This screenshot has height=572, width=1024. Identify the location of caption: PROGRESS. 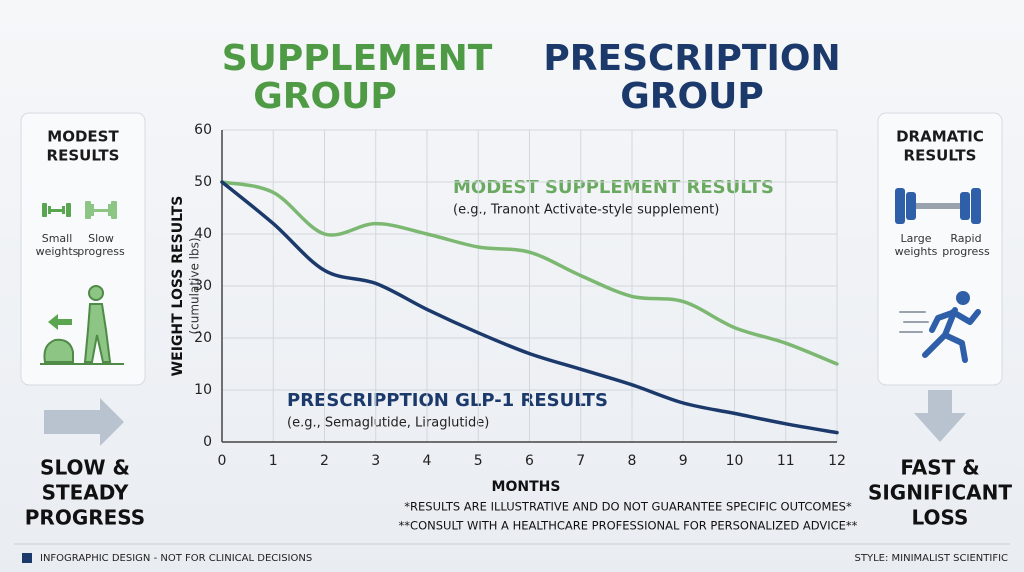
(85, 518).